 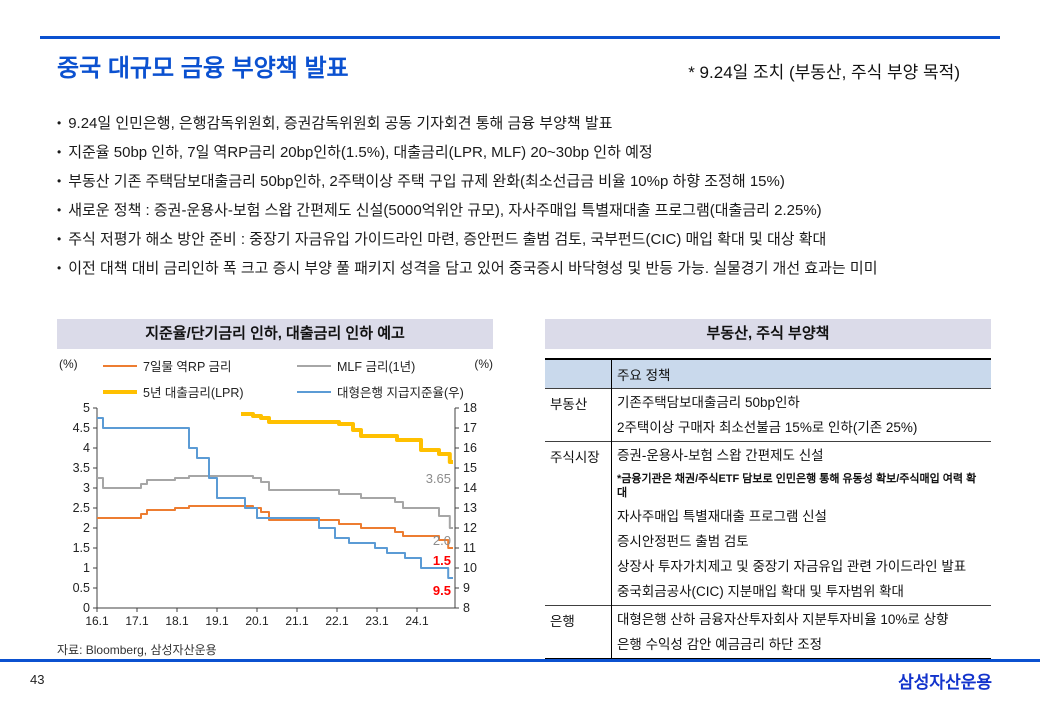 What do you see at coordinates (783, 619) in the screenshot?
I see `table-item-line: 대형은행 산하 금융자산투자회사 지분투자비율 10%로 상향` at bounding box center [783, 619].